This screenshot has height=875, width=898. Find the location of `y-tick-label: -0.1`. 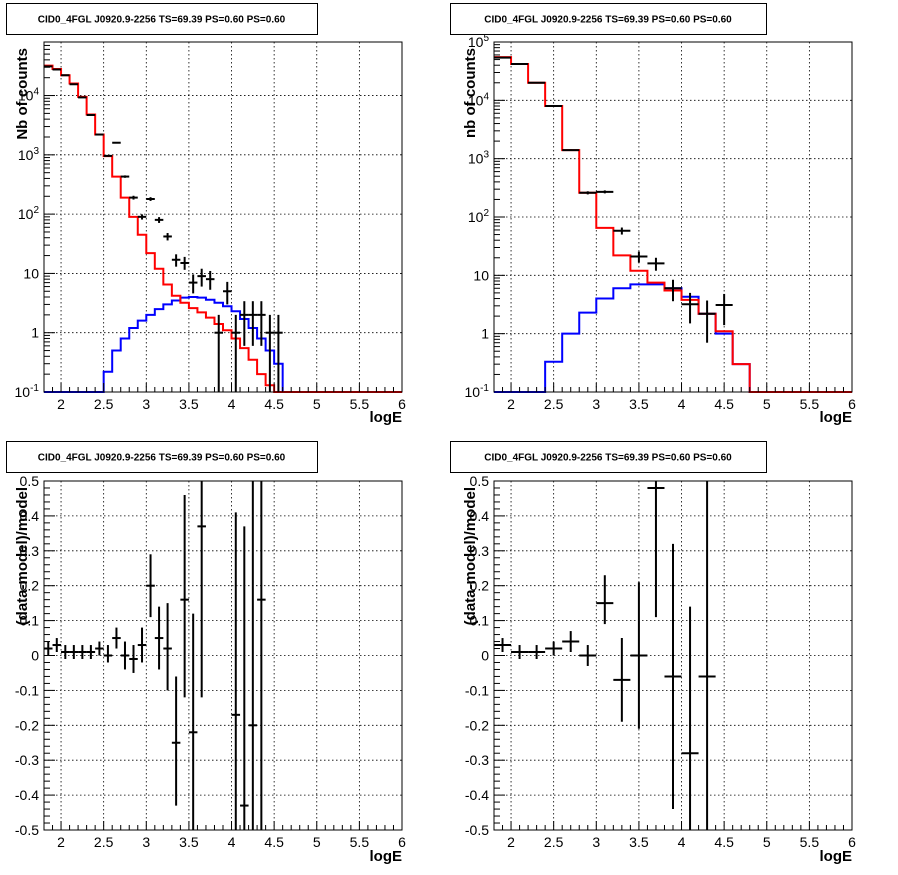

y-tick-label: -0.1 is located at coordinates (477, 690).